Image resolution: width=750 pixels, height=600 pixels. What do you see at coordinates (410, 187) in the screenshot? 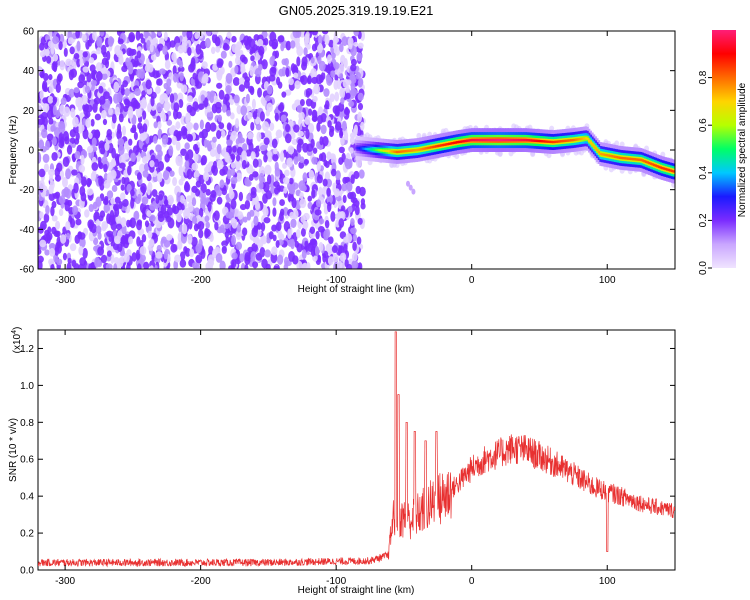
I see `stray-cell` at bounding box center [410, 187].